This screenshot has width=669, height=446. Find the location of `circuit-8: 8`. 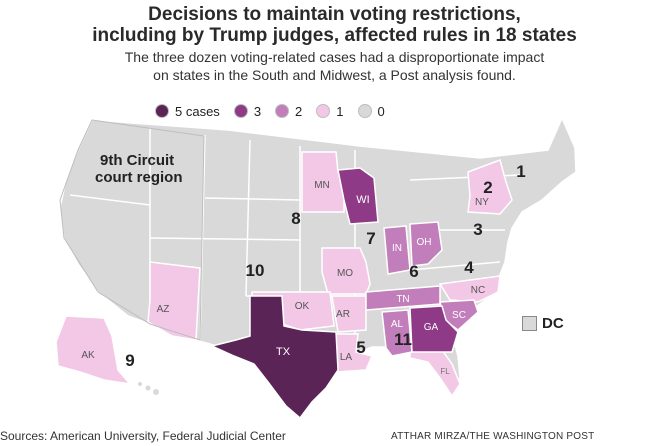

circuit-8: 8 is located at coordinates (295, 218).